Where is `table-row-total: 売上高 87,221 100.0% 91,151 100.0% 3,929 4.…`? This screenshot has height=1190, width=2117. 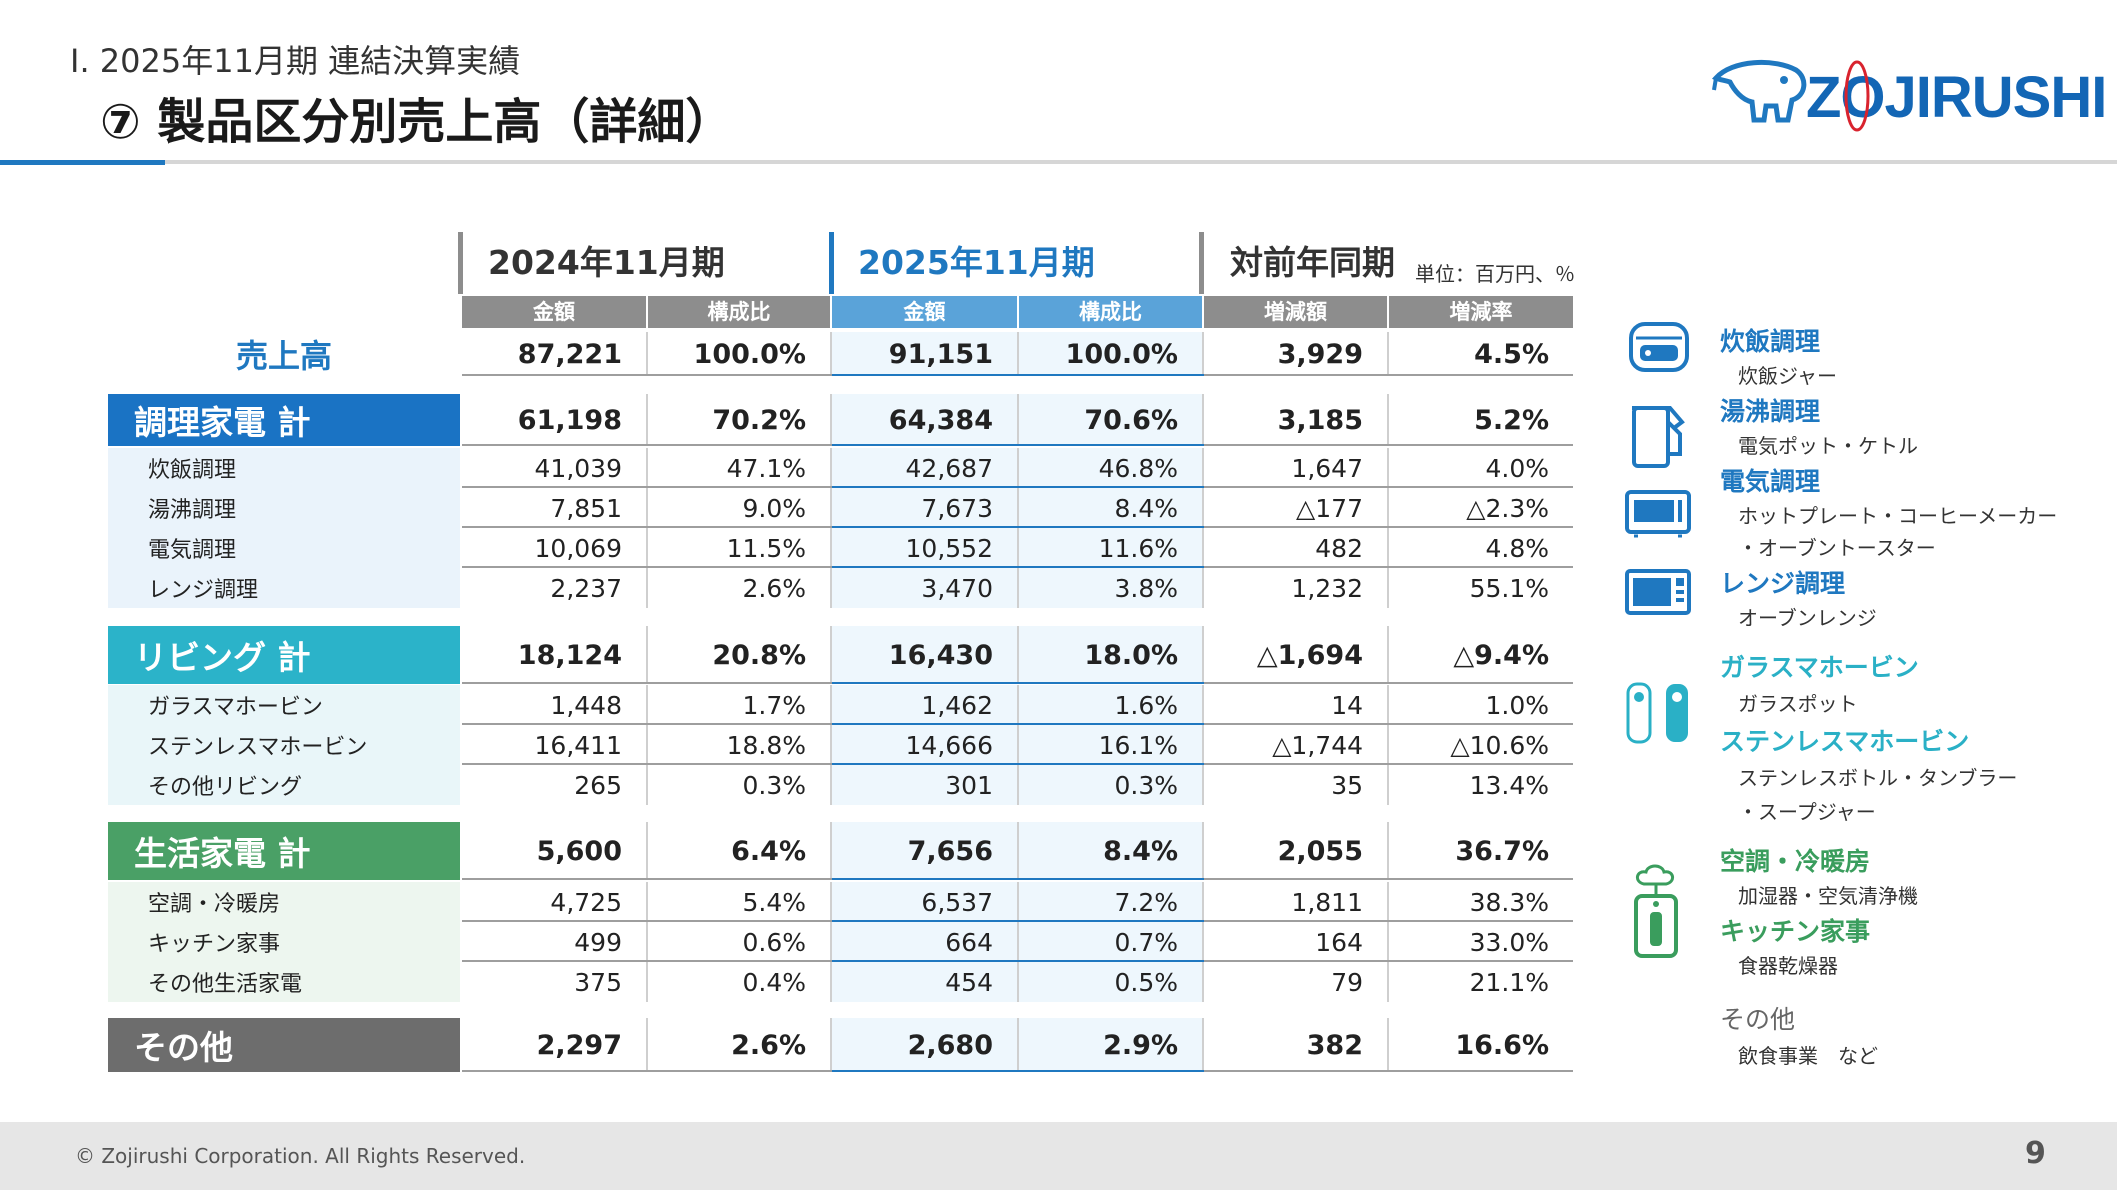 table-row-total: 売上高 87,221 100.0% 91,151 100.0% 3,929 4.… is located at coordinates (840, 354).